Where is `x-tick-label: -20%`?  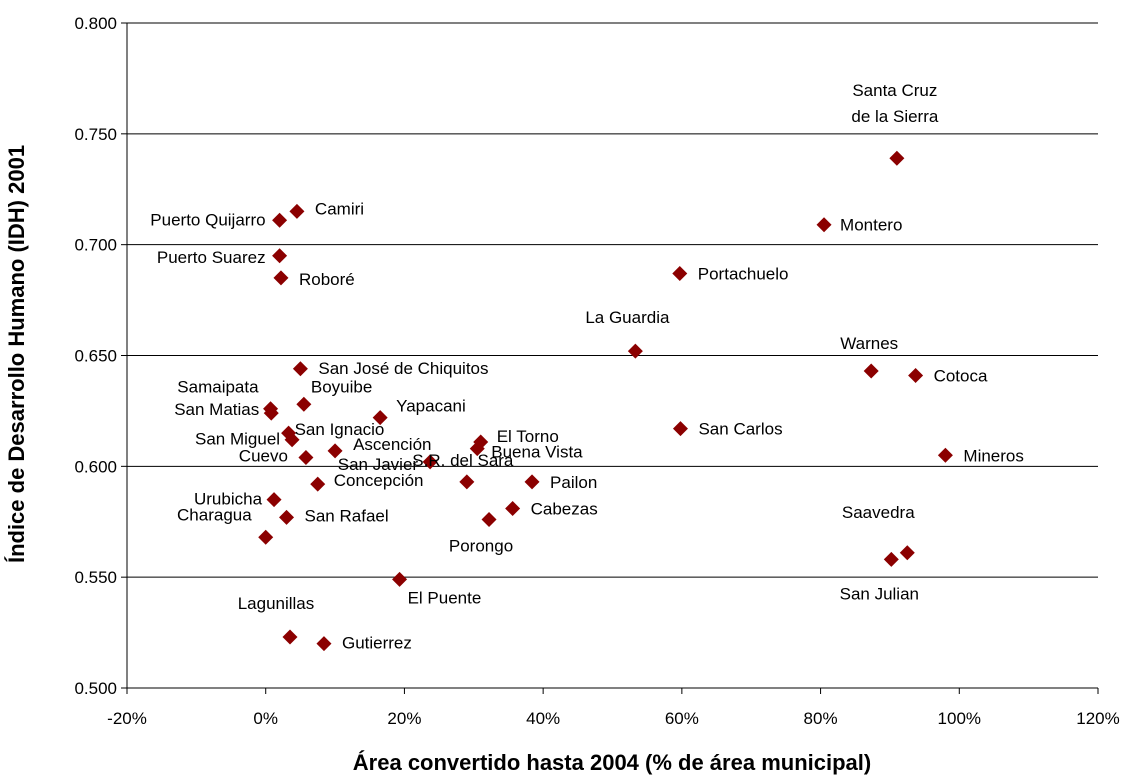 x-tick-label: -20% is located at coordinates (127, 718).